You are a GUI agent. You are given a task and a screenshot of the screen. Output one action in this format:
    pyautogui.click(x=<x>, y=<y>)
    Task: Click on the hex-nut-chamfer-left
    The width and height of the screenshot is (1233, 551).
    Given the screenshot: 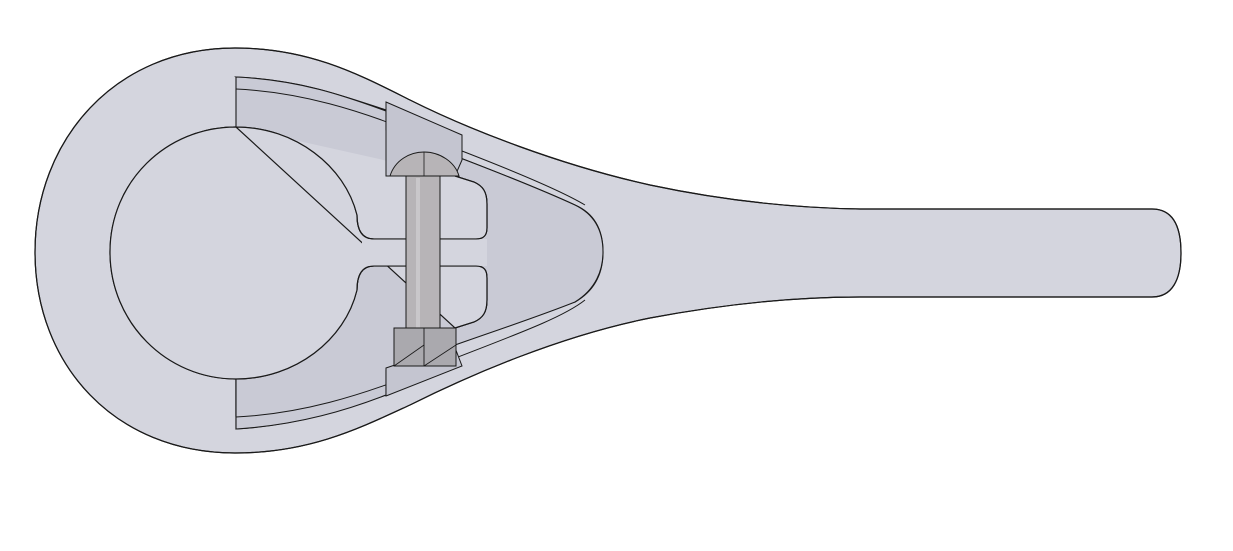 What is the action you would take?
    pyautogui.click(x=409, y=355)
    